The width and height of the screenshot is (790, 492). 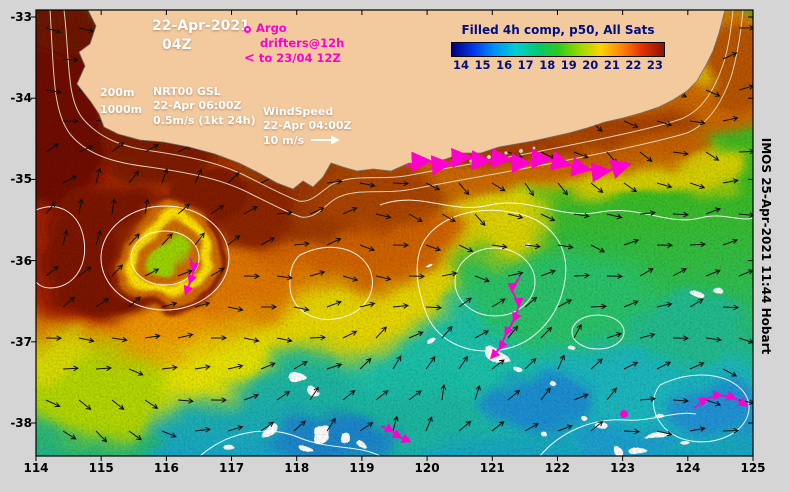 I want to click on x-axis-label: 120, so click(x=427, y=468).